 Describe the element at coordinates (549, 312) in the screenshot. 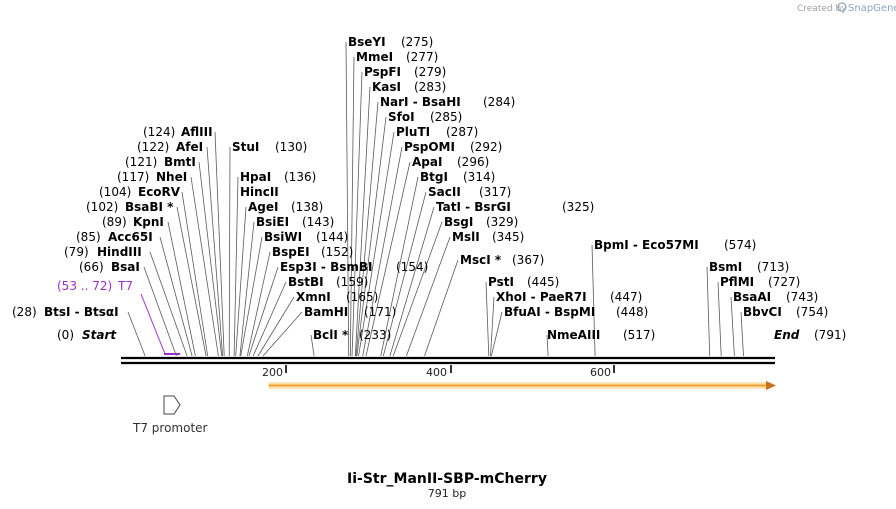

I see `site-bfuai: BfuAI - BspMI` at that location.